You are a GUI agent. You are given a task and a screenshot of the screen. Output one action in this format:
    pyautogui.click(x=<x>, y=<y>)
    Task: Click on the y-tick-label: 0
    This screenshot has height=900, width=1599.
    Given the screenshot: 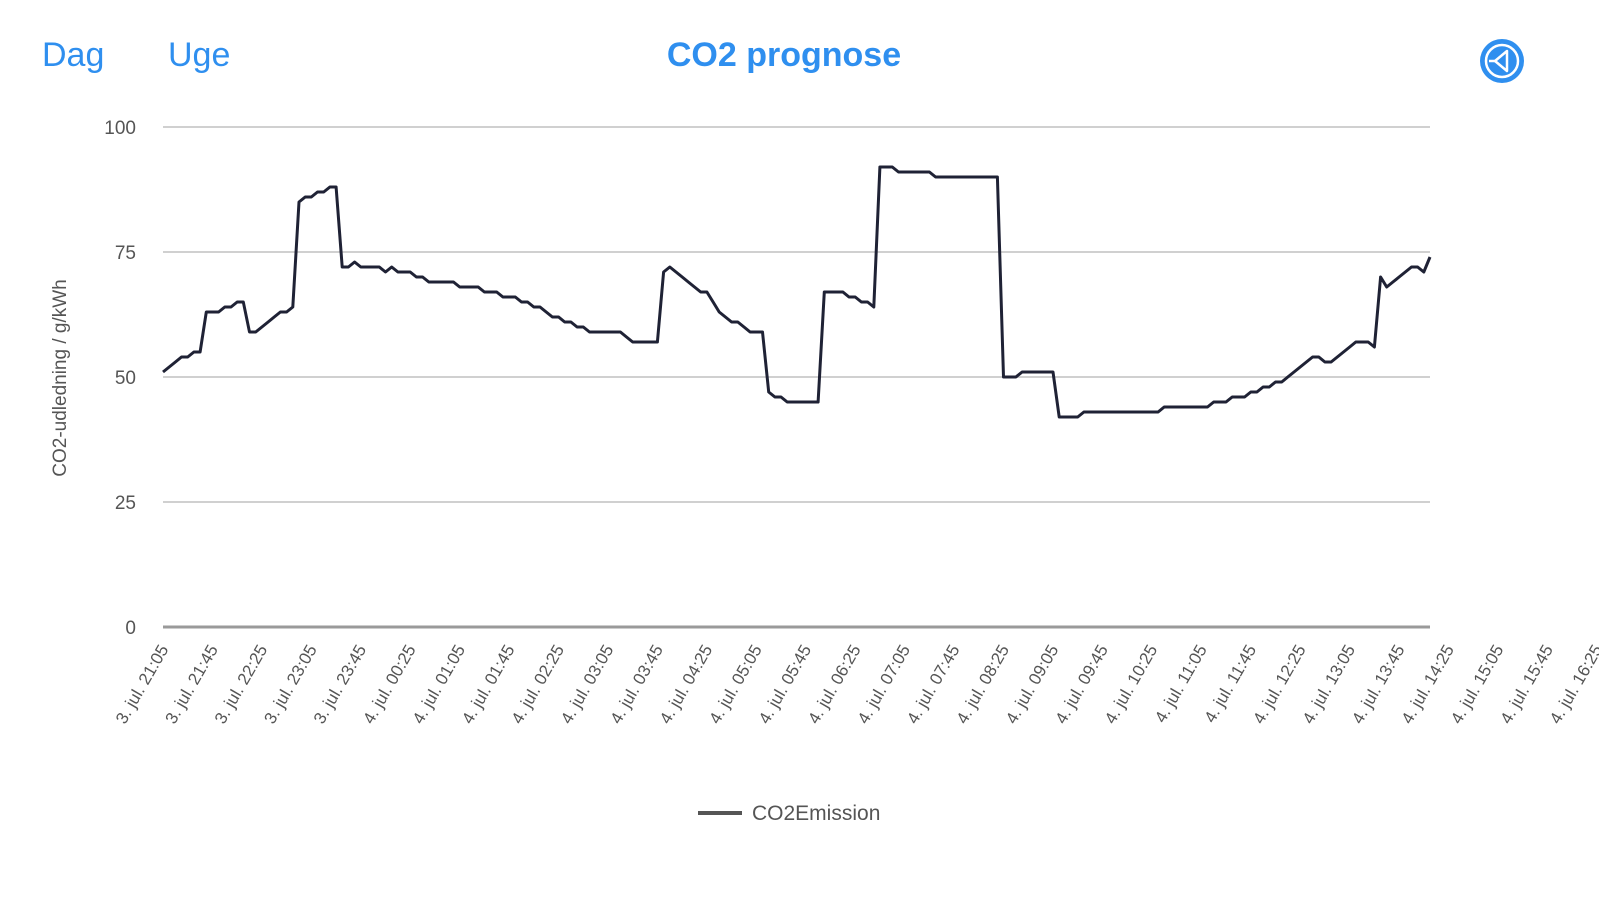 What is the action you would take?
    pyautogui.click(x=130, y=628)
    